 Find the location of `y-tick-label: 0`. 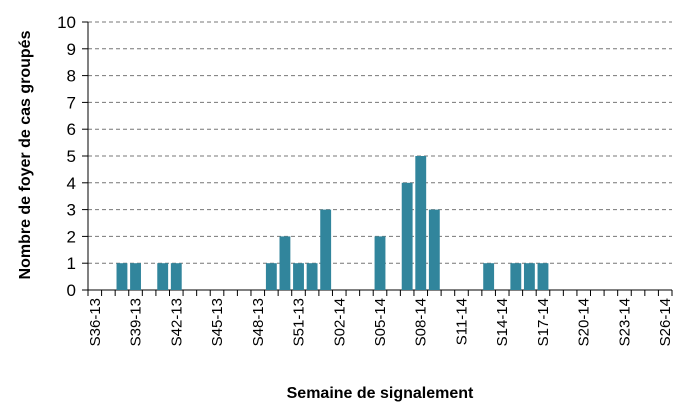

y-tick-label: 0 is located at coordinates (71, 290).